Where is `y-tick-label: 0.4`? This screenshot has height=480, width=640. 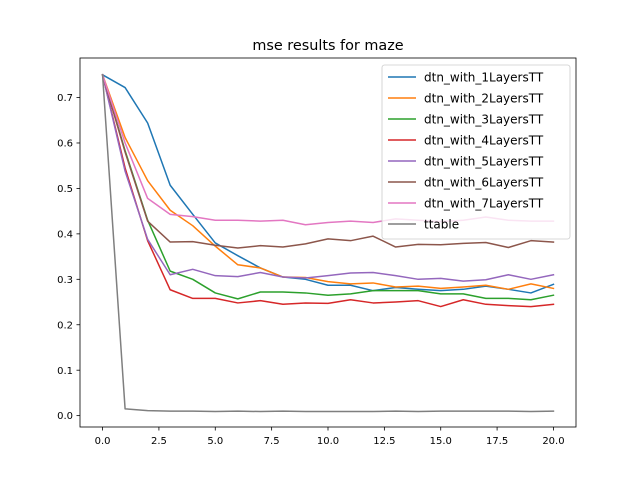
y-tick-label: 0.4 is located at coordinates (65, 234).